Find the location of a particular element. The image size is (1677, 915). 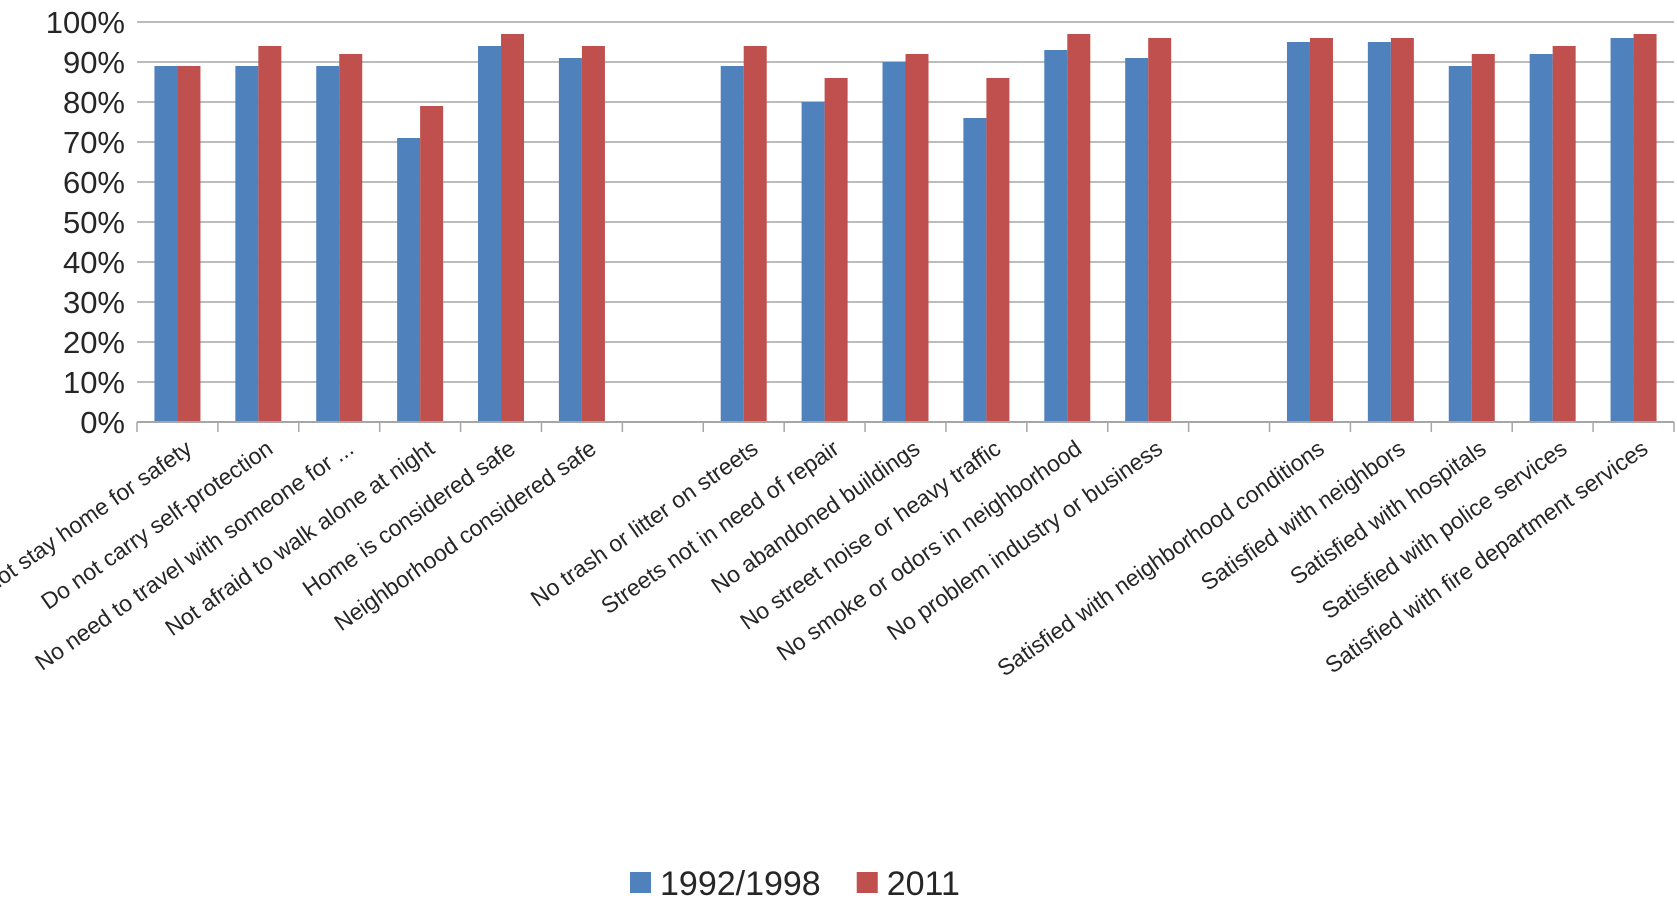

y-tick-label: 50% is located at coordinates (94, 222).